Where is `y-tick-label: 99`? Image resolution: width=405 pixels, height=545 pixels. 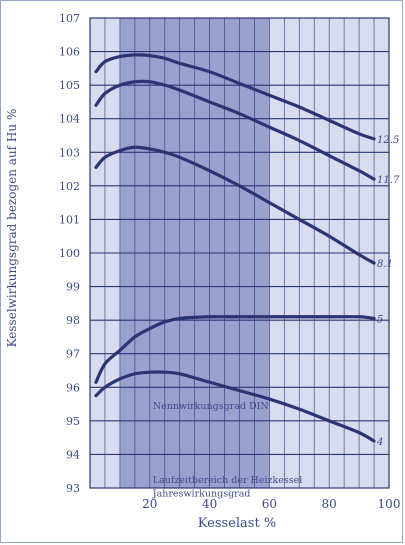
y-tick-label: 99 is located at coordinates (73, 287).